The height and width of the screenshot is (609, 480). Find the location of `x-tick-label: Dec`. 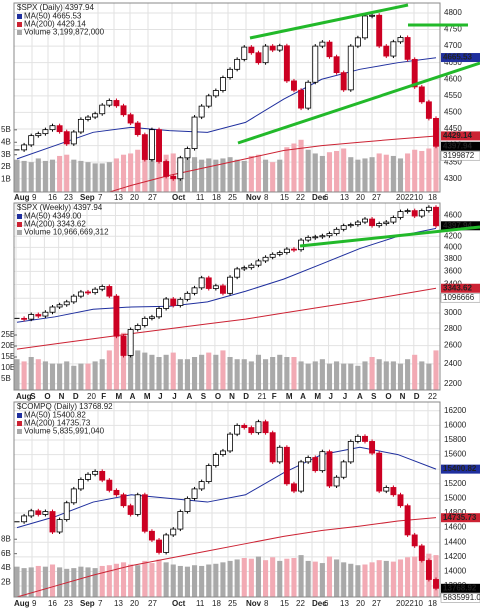

x-tick-label: Dec is located at coordinates (319, 197).